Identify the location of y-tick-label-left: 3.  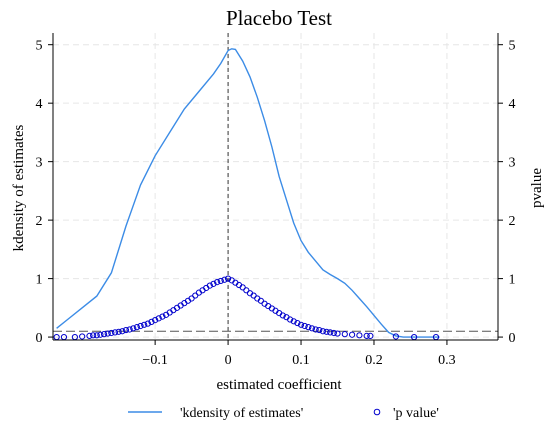
(39, 163).